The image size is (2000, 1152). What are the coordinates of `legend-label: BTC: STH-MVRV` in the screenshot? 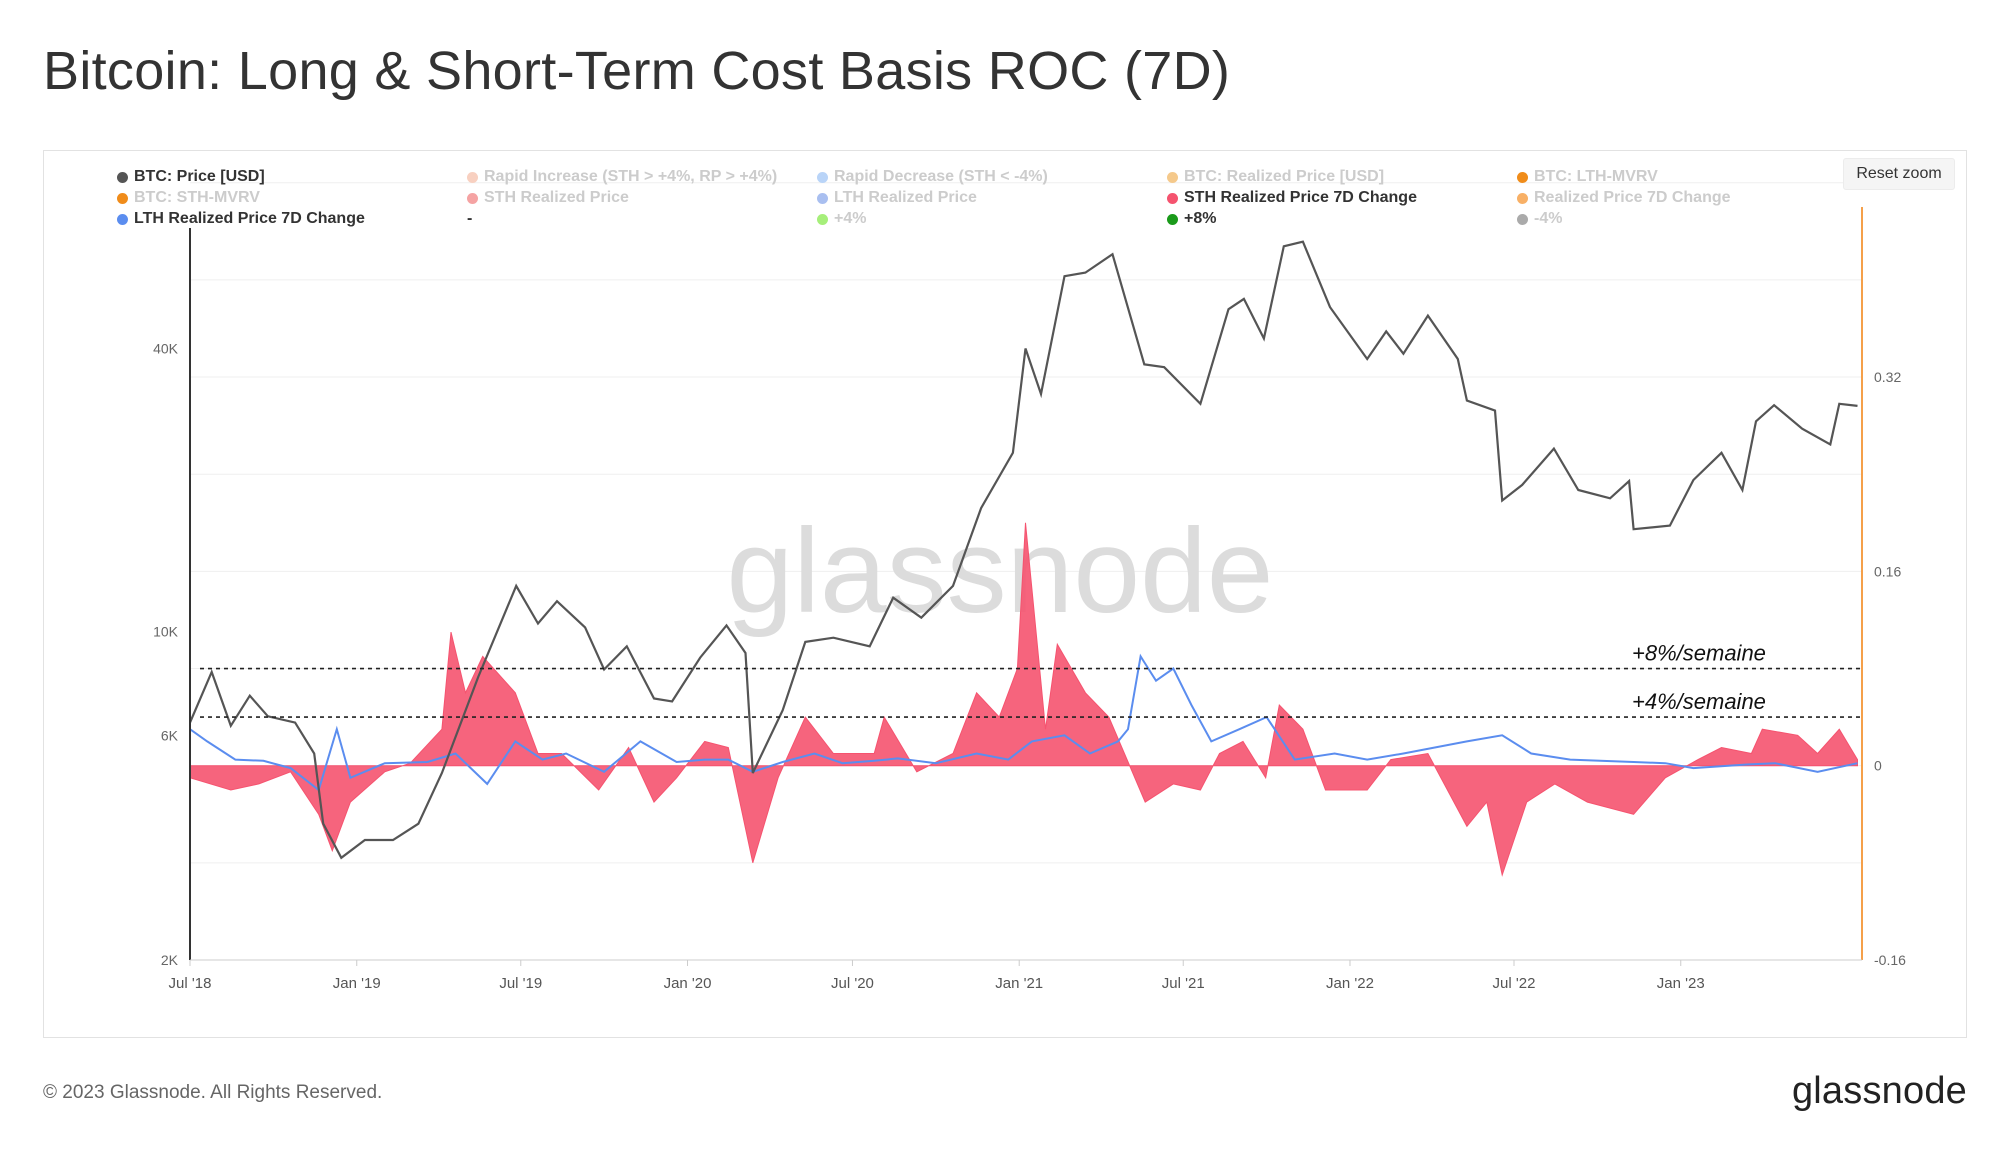 It's located at (197, 197).